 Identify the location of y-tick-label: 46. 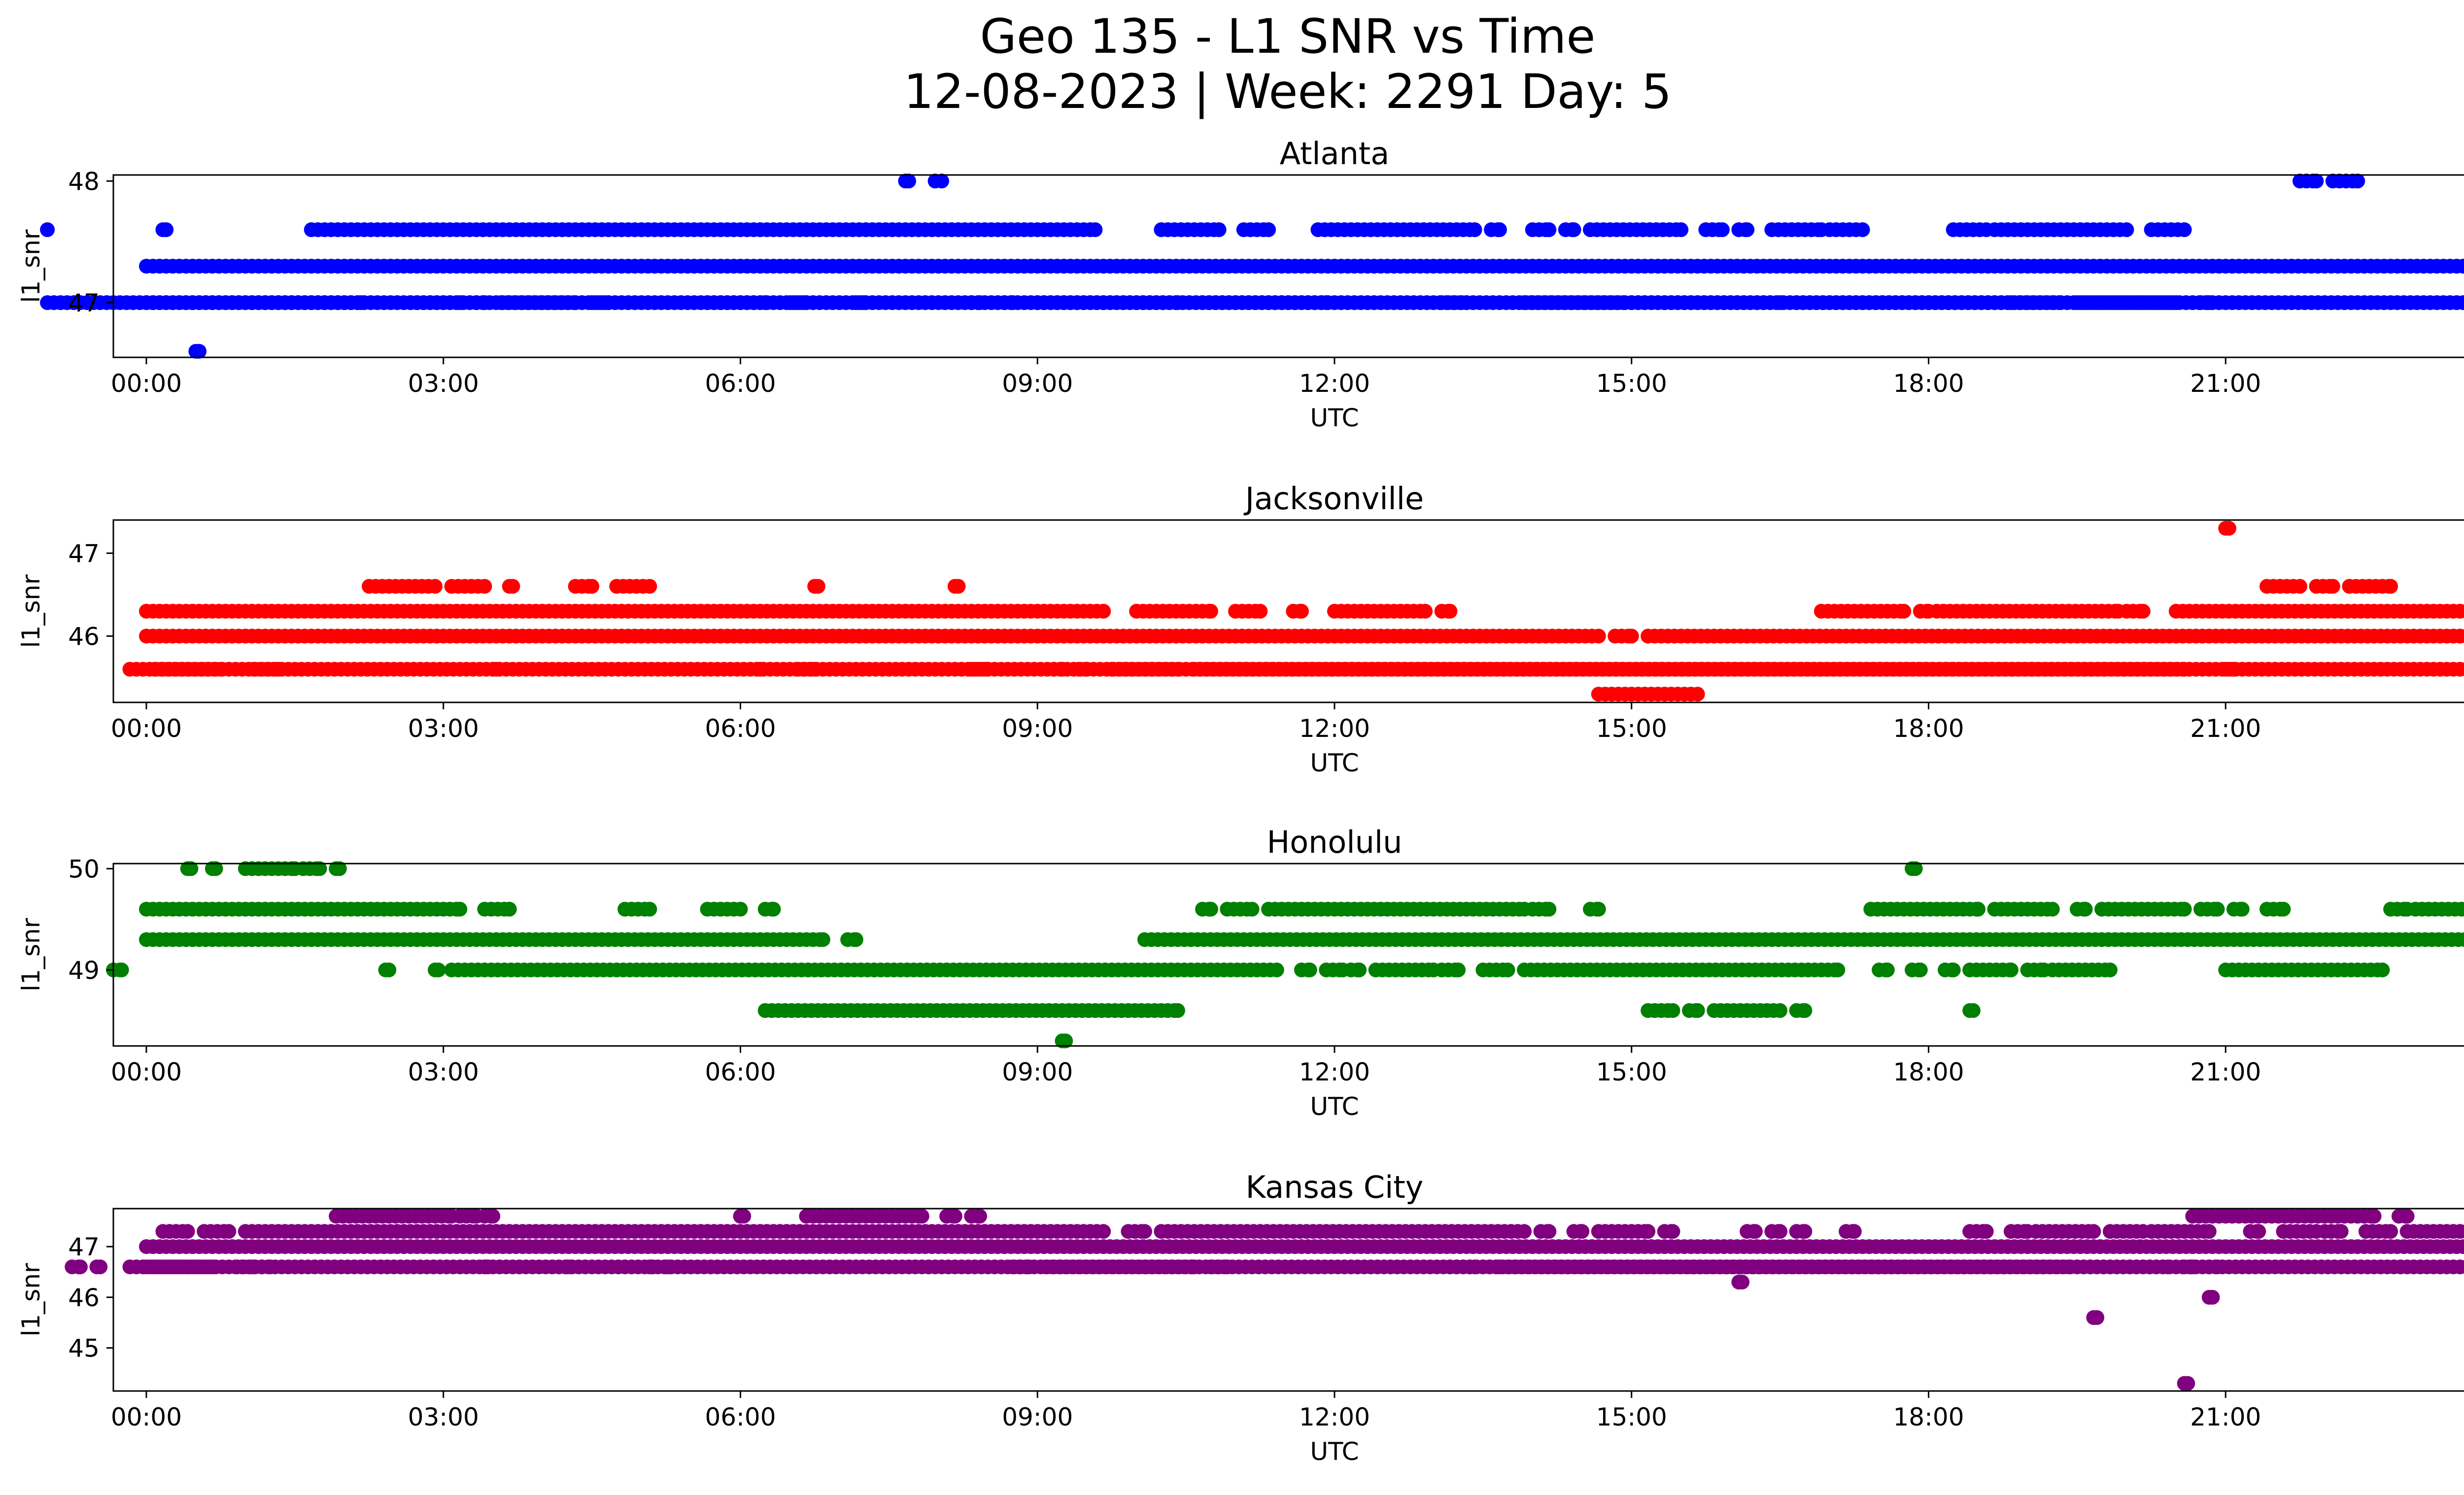
(84, 1298).